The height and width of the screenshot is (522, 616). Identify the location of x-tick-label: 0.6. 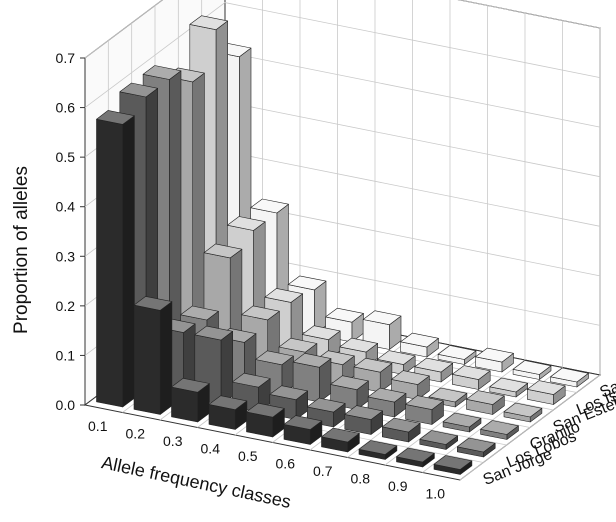
(286, 463).